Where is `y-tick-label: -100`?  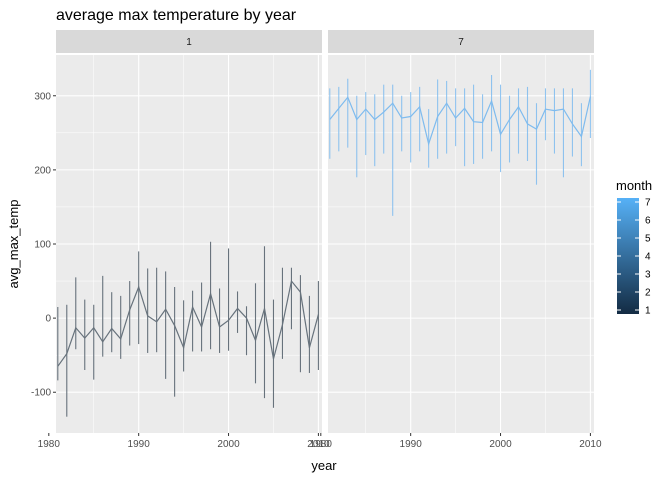
y-tick-label: -100 is located at coordinates (41, 393).